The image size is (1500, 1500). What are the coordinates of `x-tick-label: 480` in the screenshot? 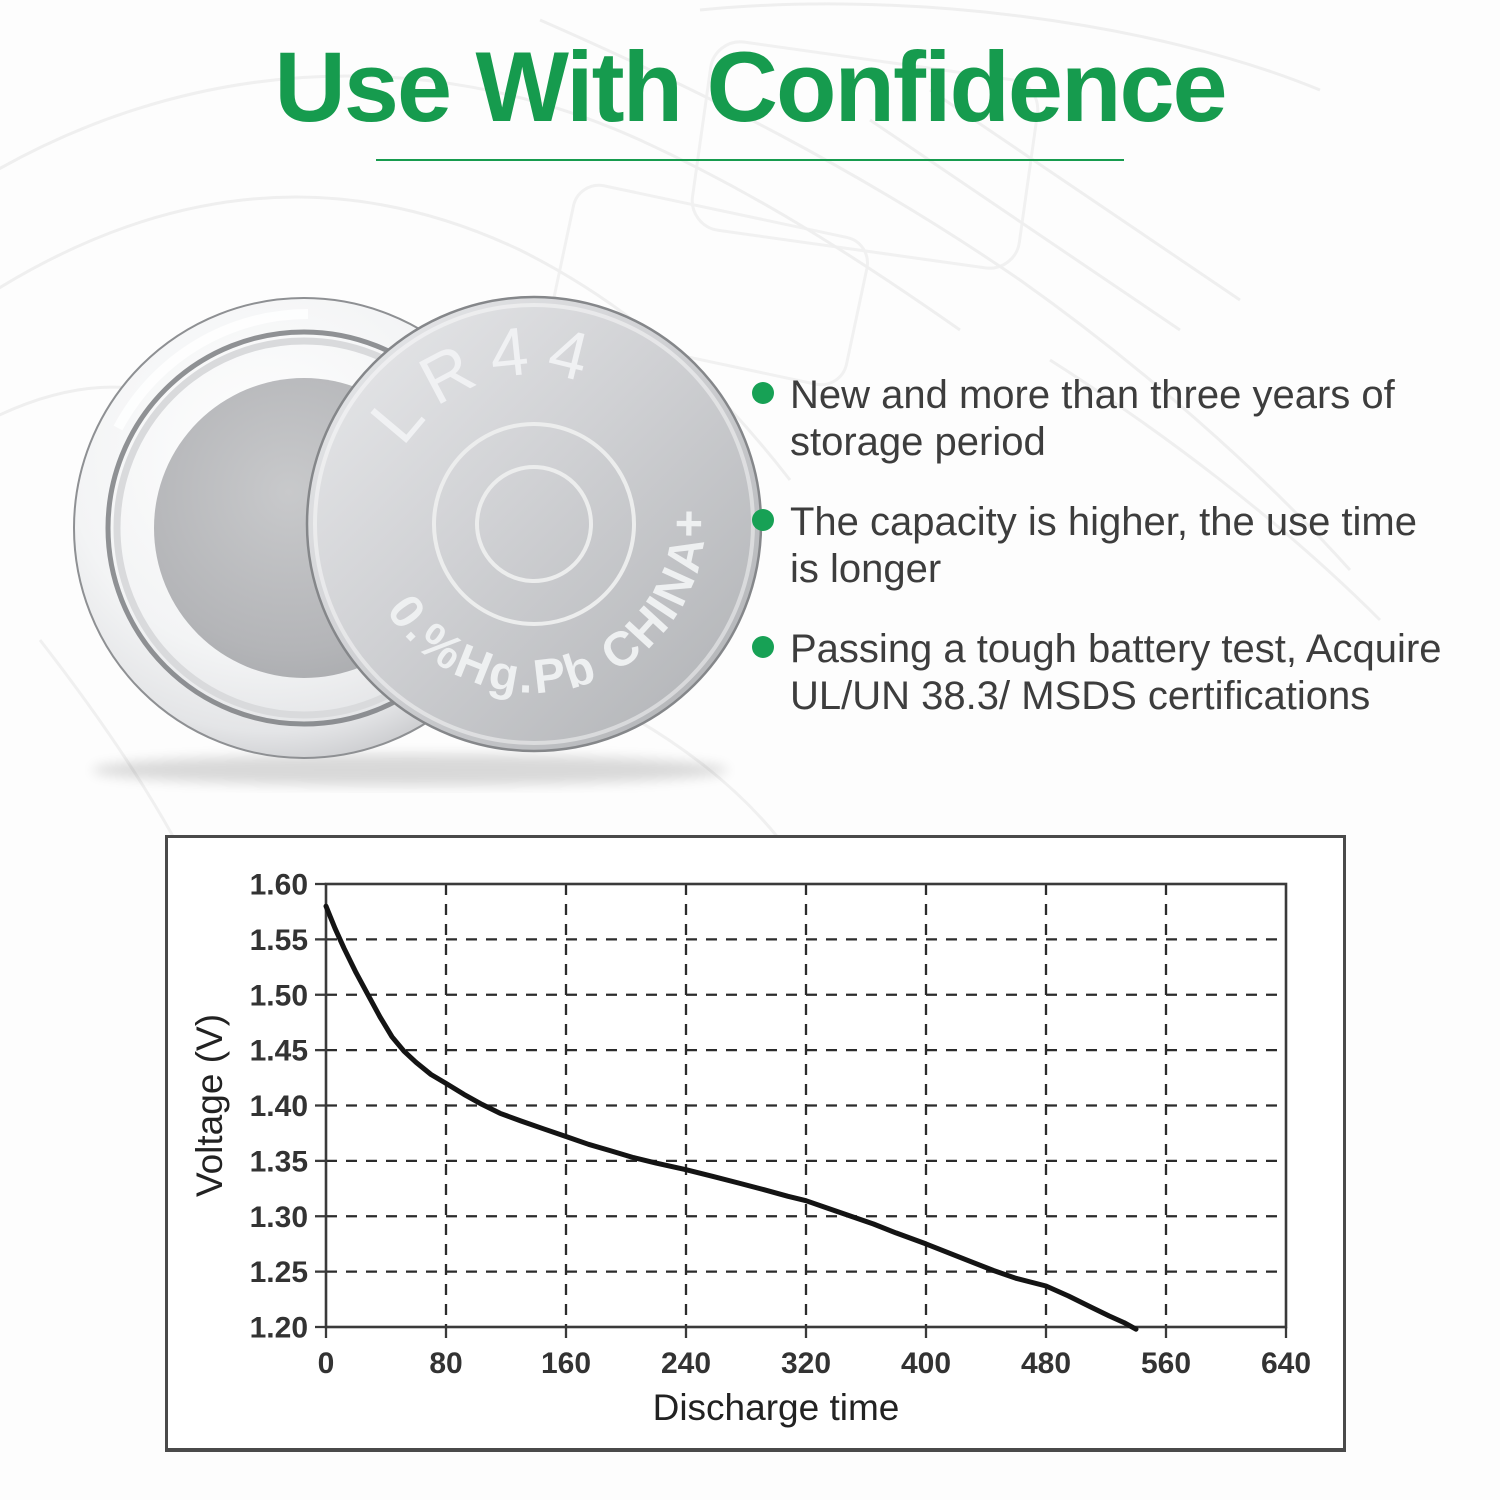 It's located at (1046, 1363).